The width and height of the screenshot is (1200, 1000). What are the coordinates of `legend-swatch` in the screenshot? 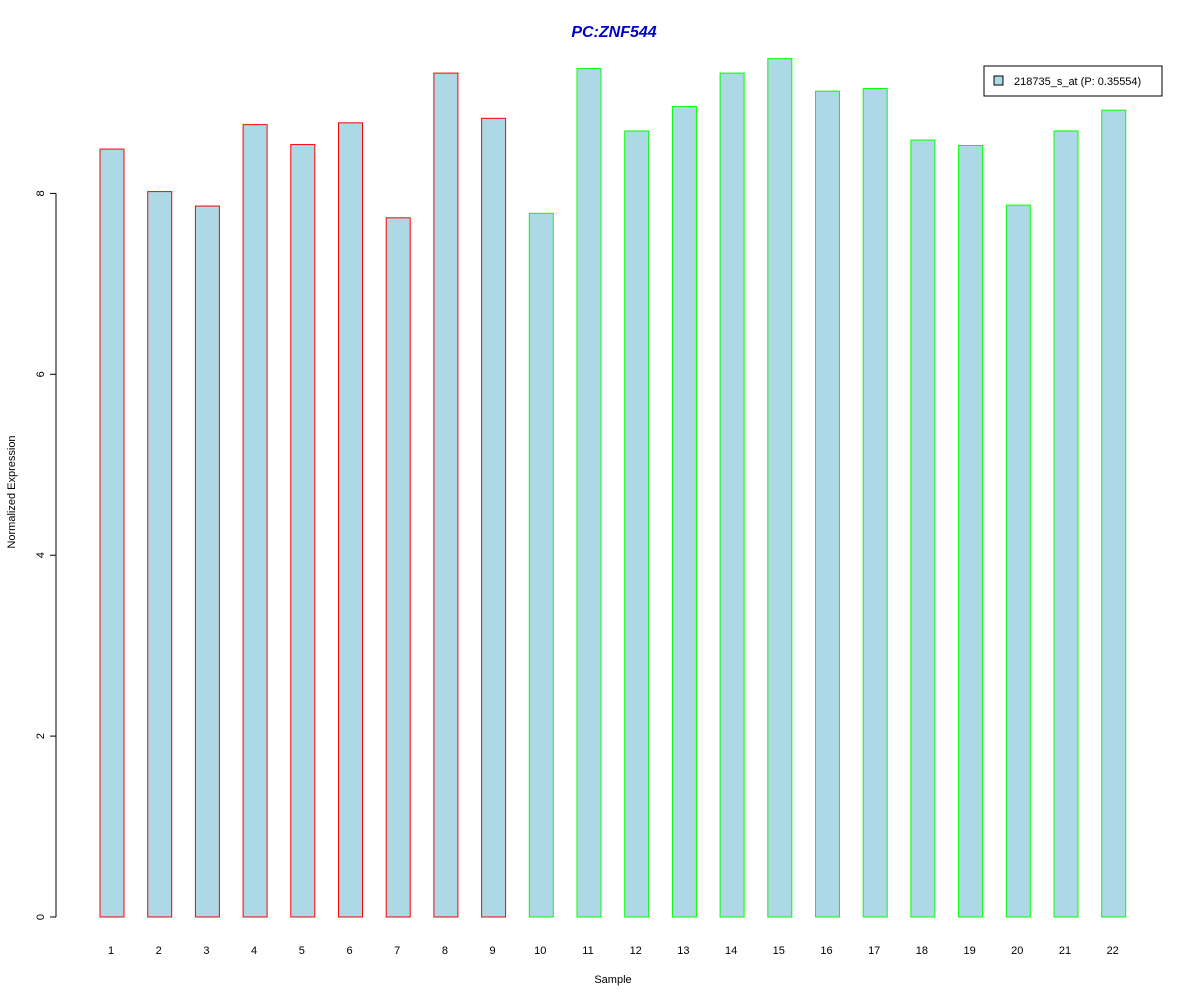 It's located at (998, 80).